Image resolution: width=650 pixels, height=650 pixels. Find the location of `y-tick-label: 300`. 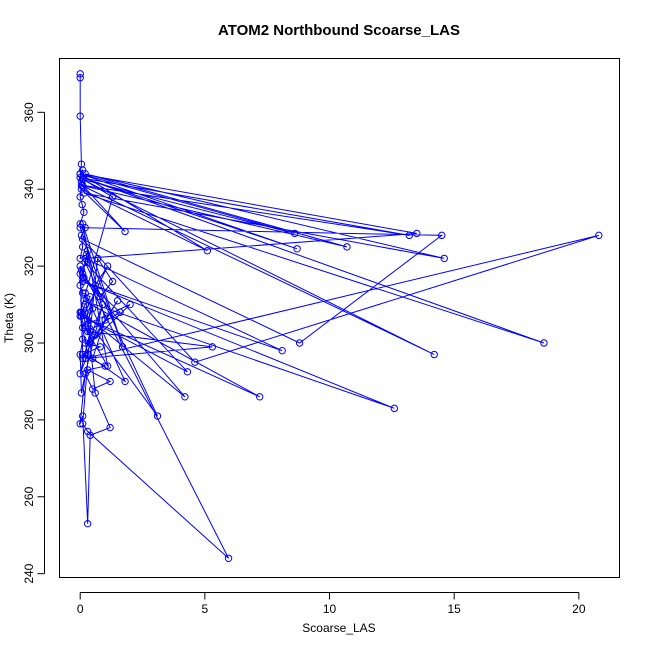

y-tick-label: 300 is located at coordinates (29, 343).